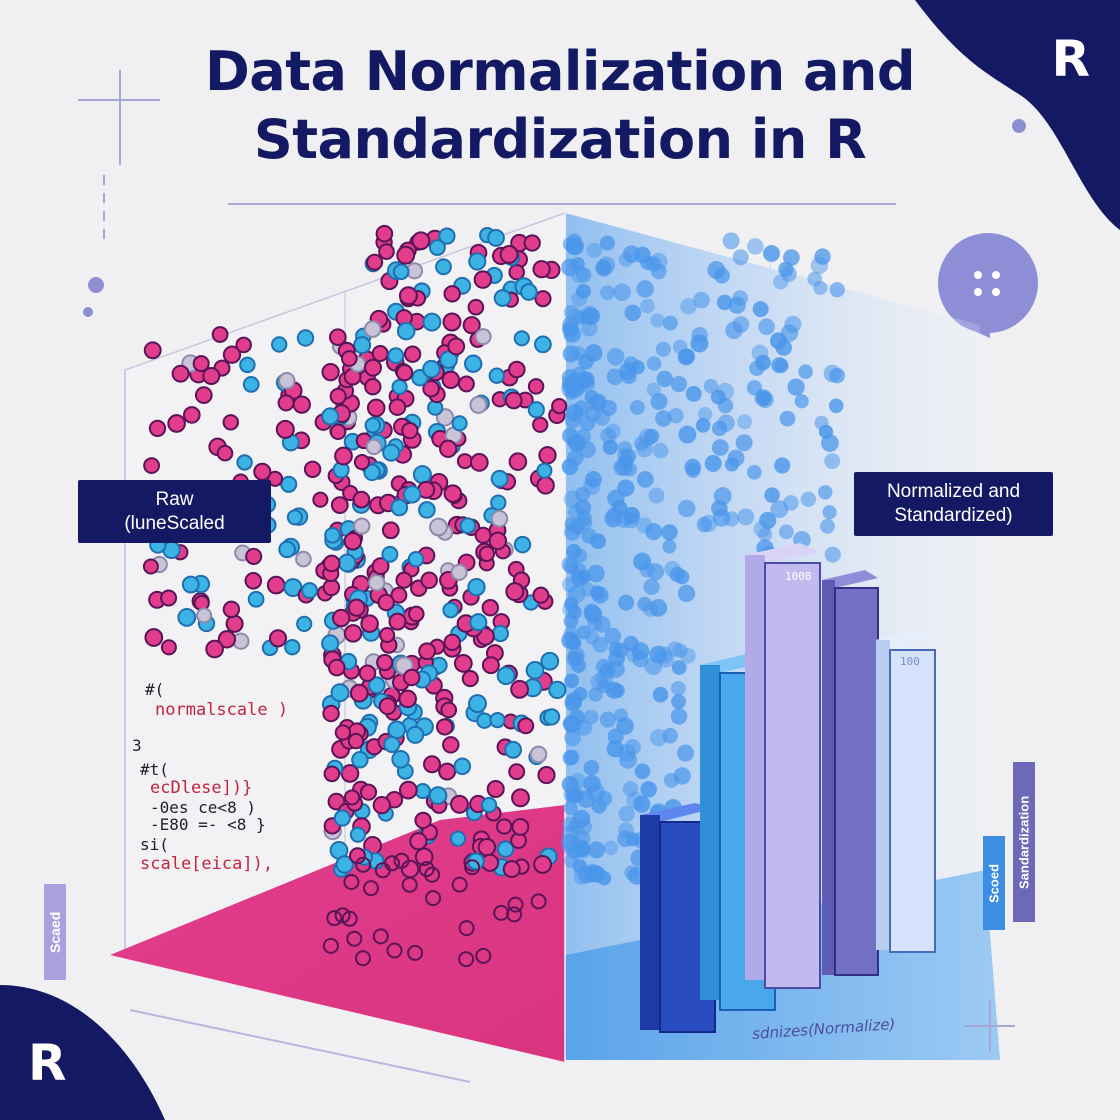 Image resolution: width=1120 pixels, height=1120 pixels. I want to click on normalized-data-points, so click(703, 559).